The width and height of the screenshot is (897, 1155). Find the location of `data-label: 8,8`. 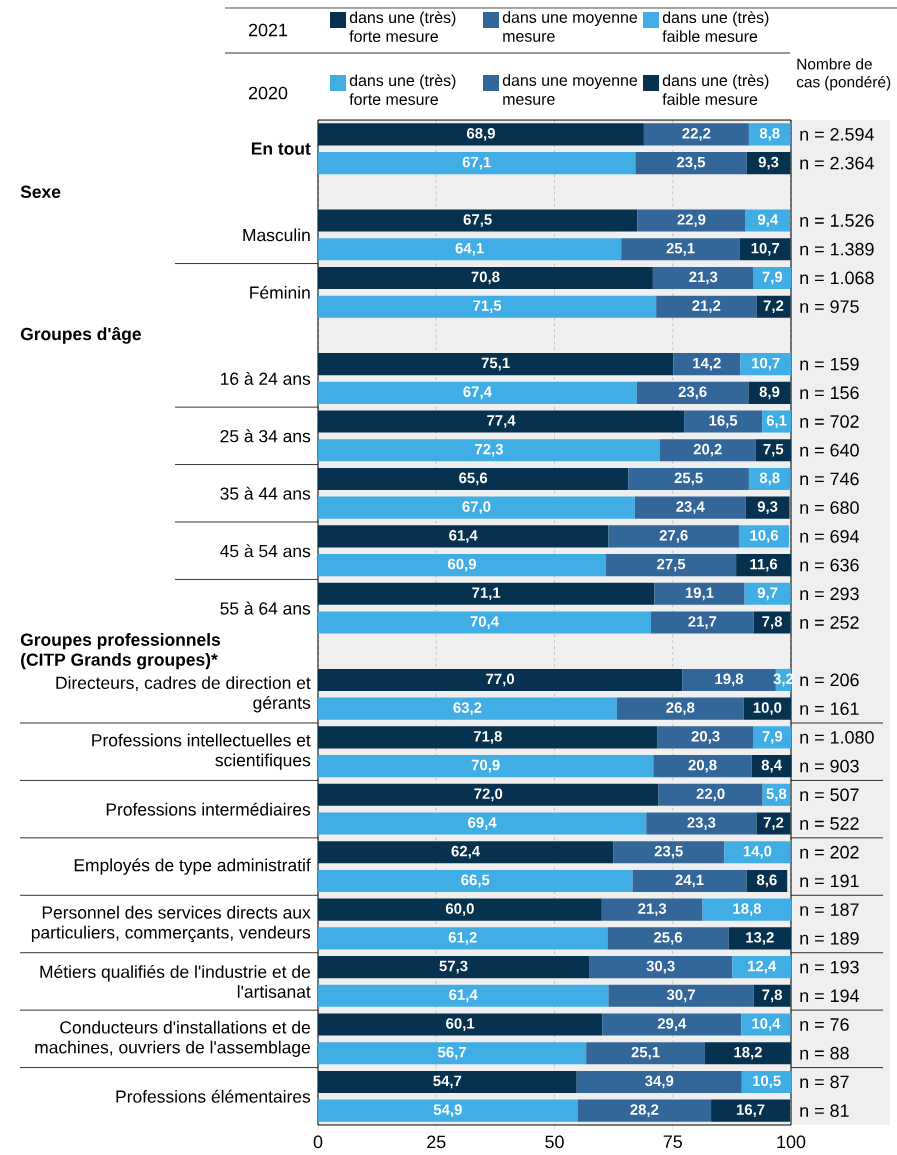

data-label: 8,8 is located at coordinates (769, 134).